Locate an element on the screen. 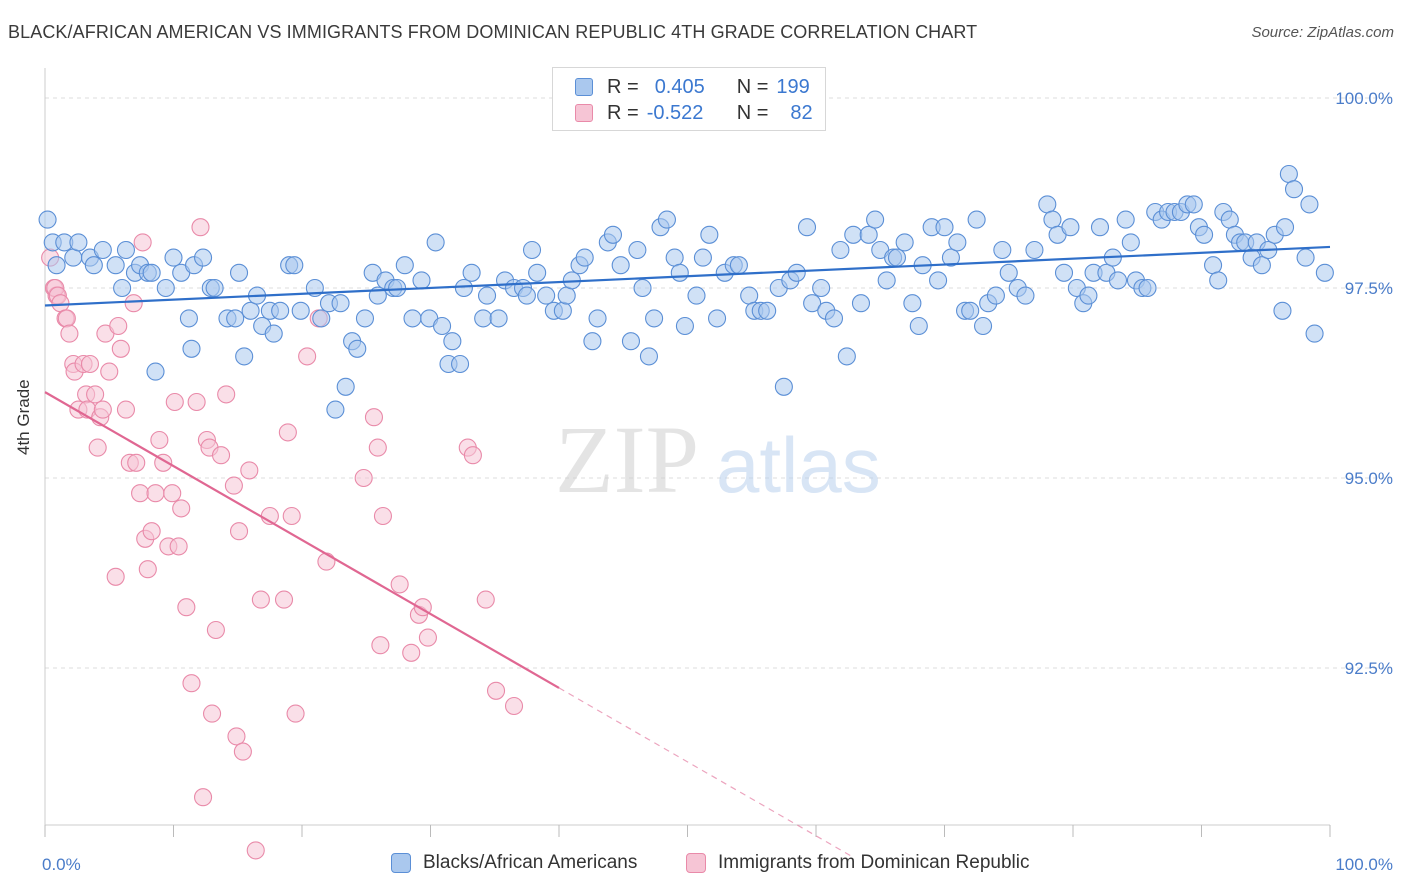 This screenshot has height=892, width=1406. bottom-legend-dominican: Immigrants from Dominican Republic is located at coordinates (858, 863).